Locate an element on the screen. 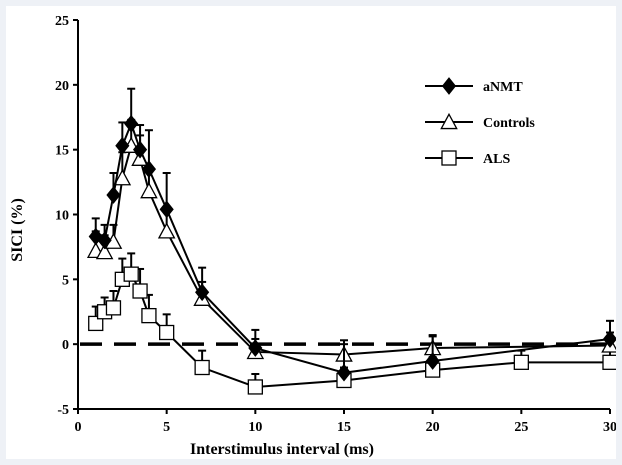  y-tick-label: 0 is located at coordinates (65, 345).